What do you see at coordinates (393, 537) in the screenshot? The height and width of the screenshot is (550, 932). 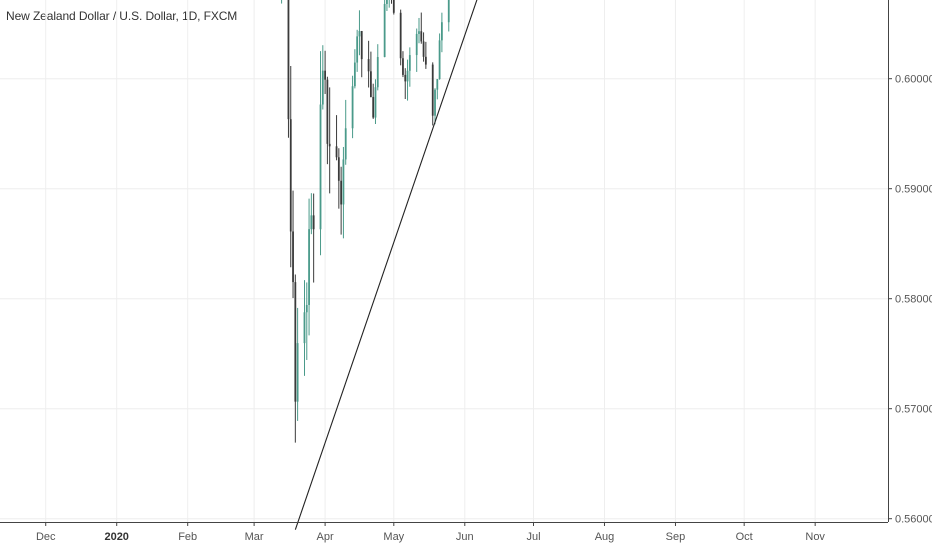 I see `x-tick-label: May` at bounding box center [393, 537].